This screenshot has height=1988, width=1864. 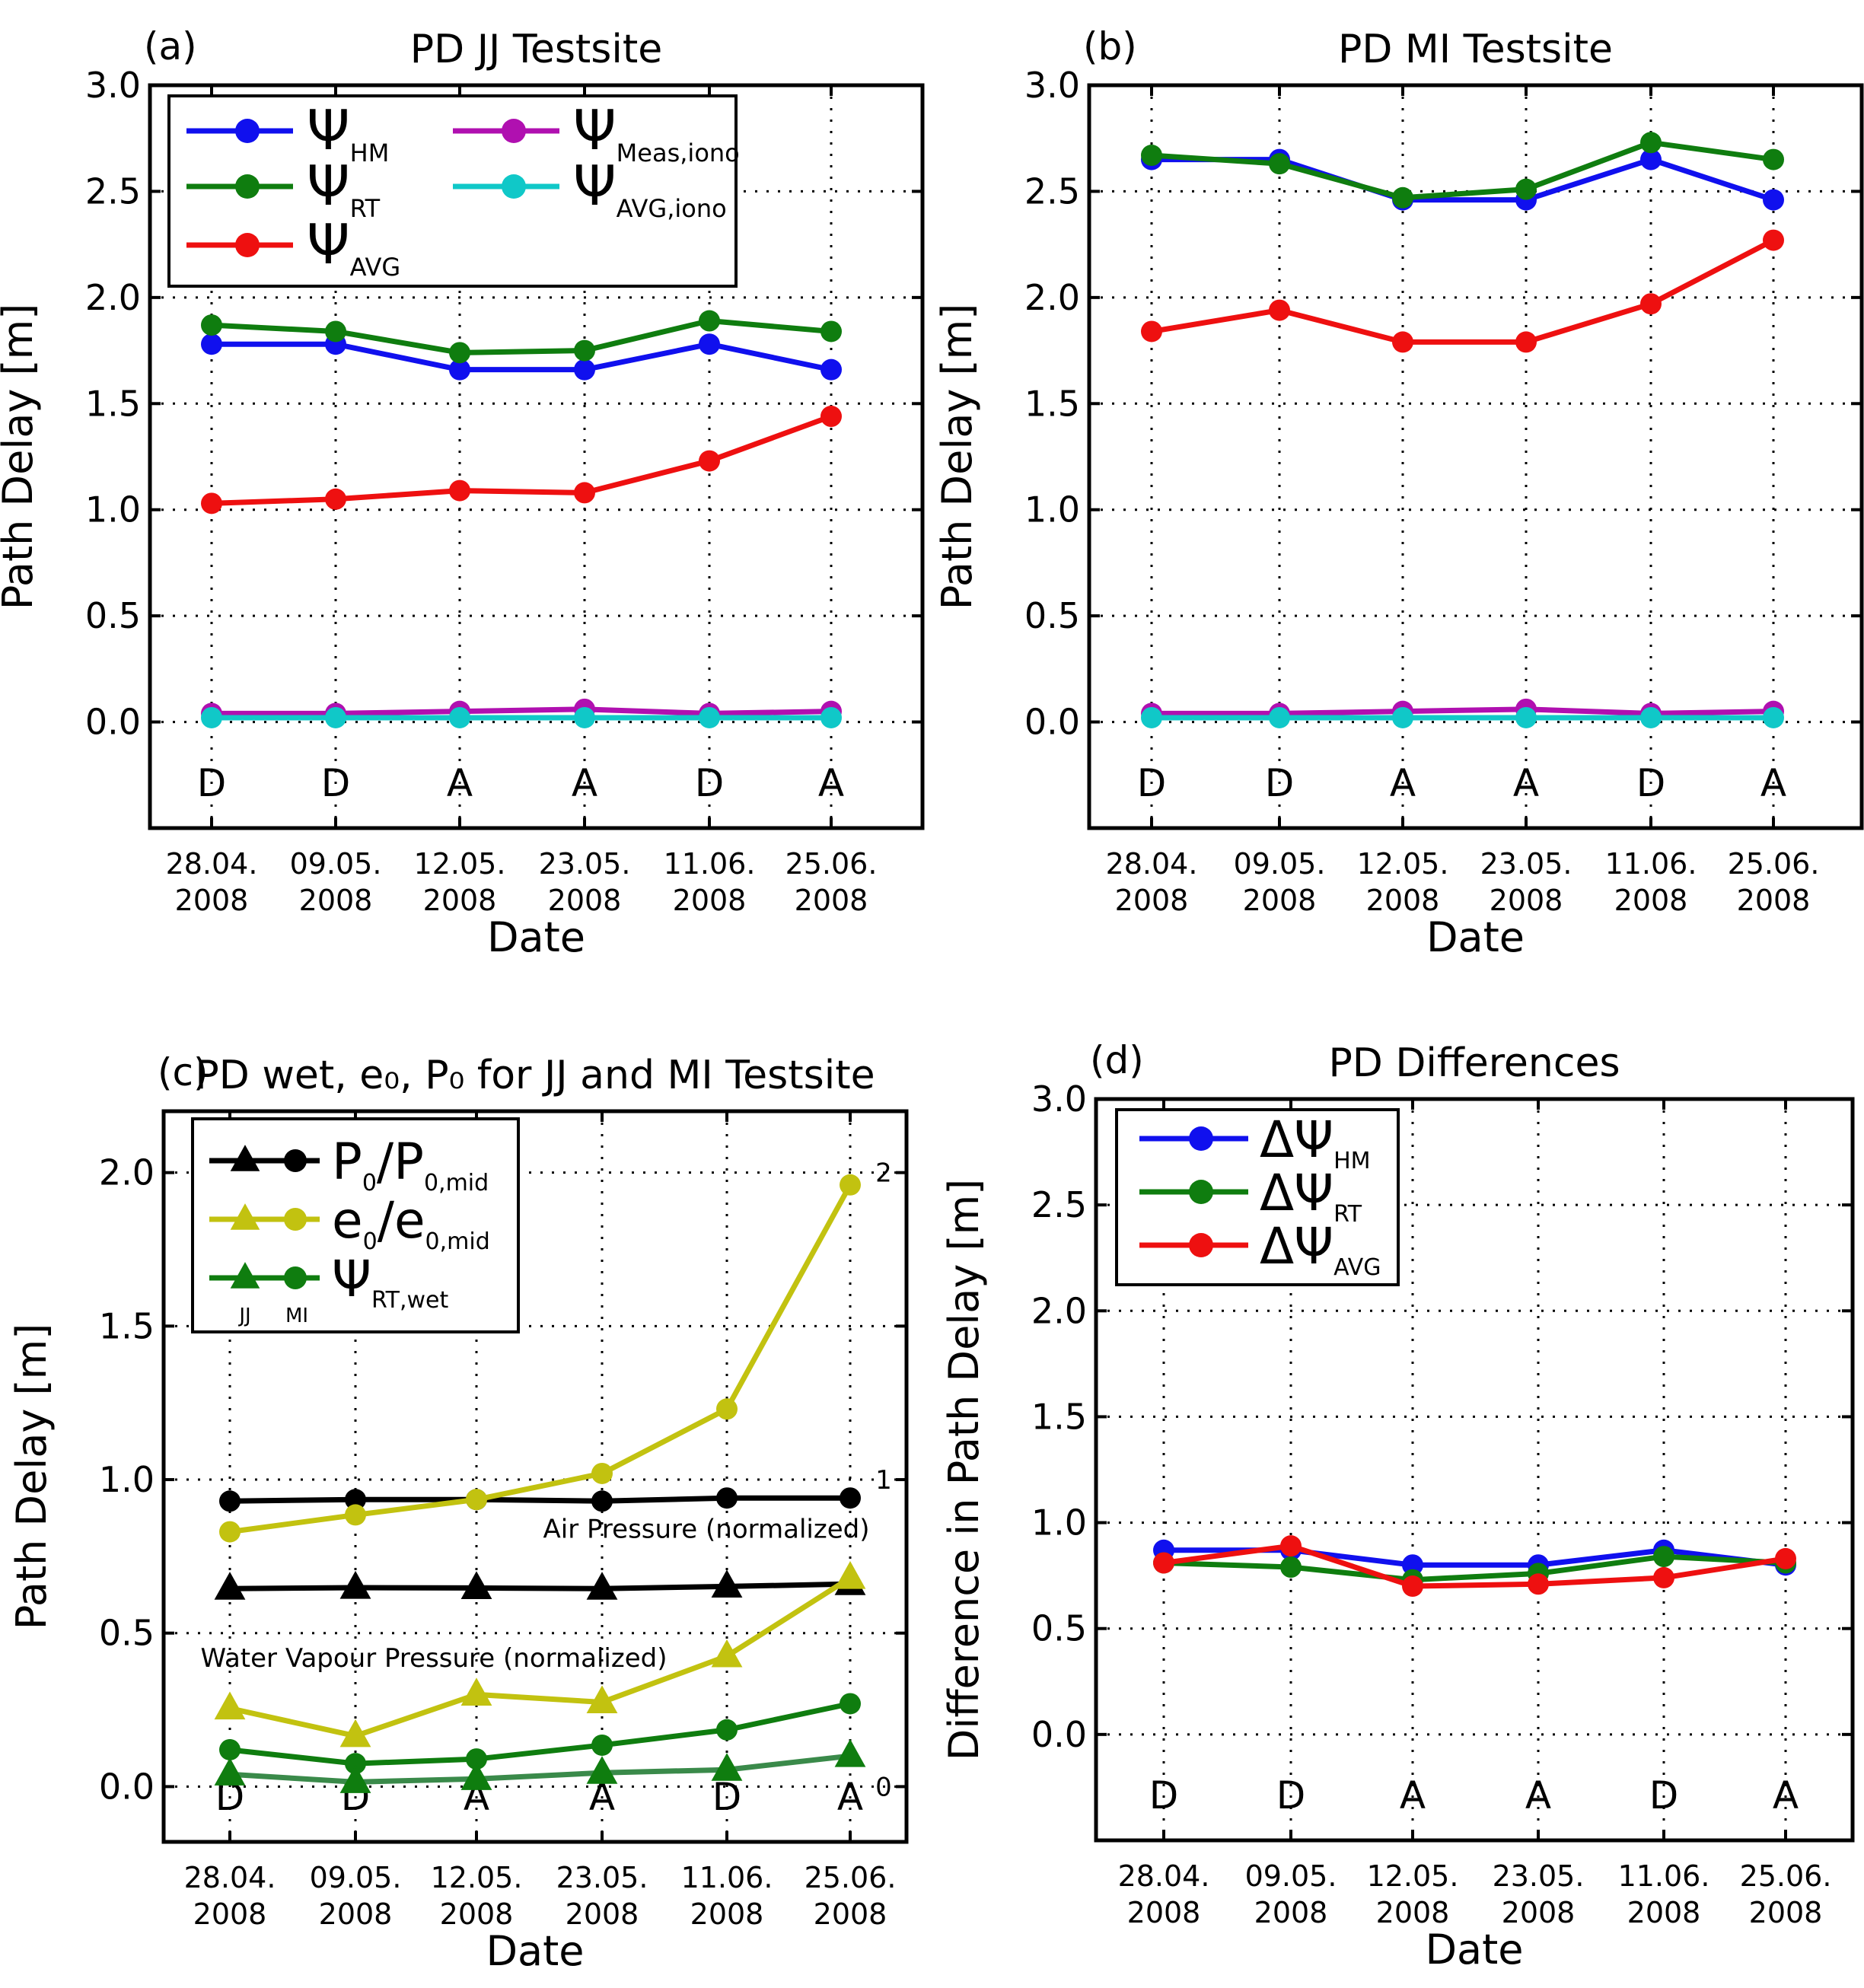 I want to click on panel-label: (b), so click(x=1110, y=46).